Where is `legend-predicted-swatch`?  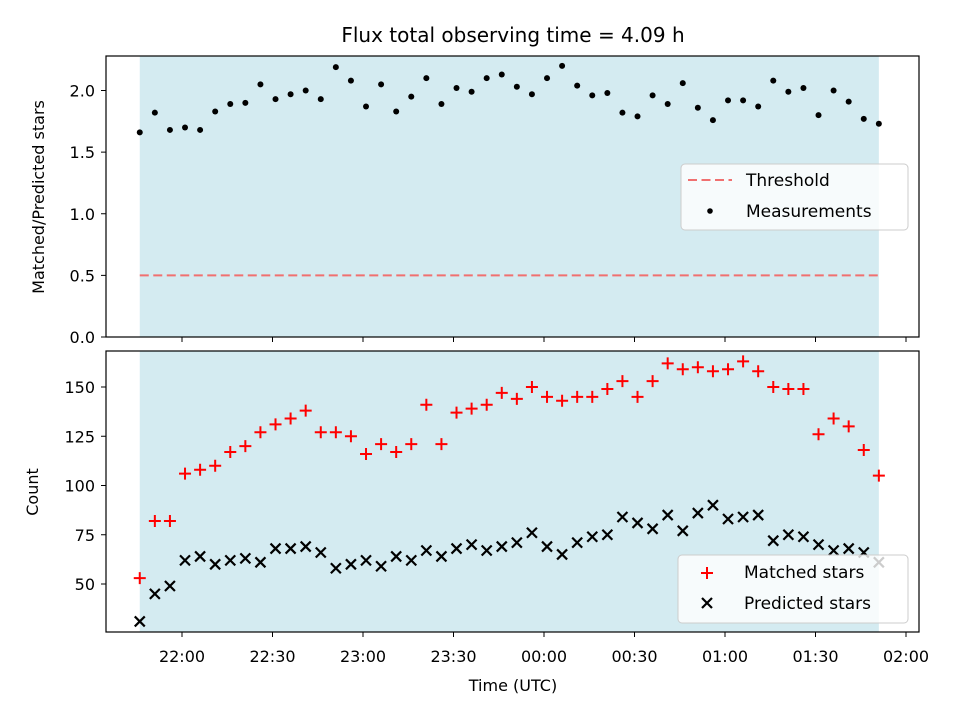 legend-predicted-swatch is located at coordinates (707, 603).